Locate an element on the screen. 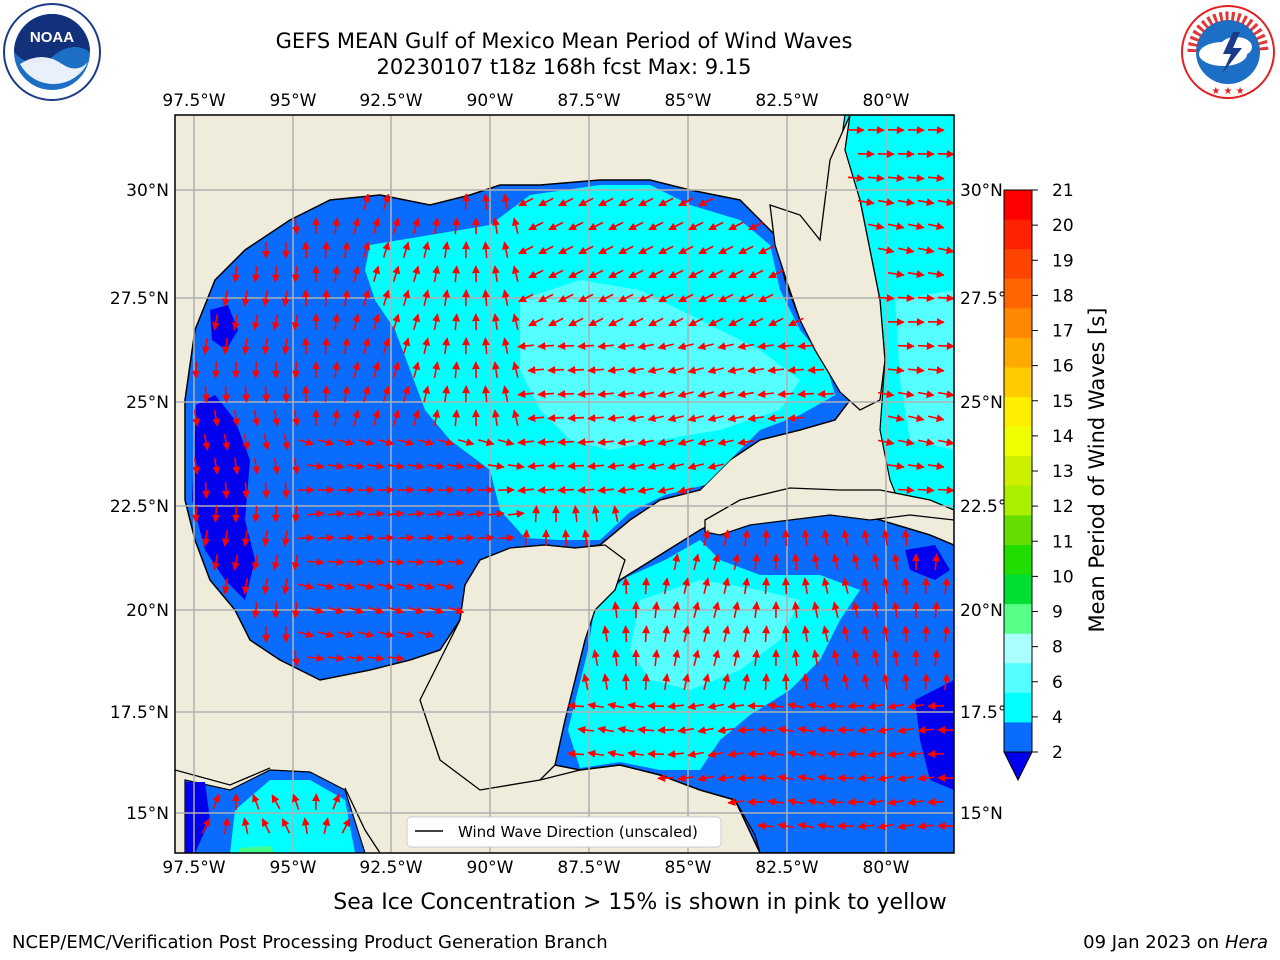 This screenshot has width=1280, height=960. lon-label-bottom: 87.5°W is located at coordinates (588, 868).